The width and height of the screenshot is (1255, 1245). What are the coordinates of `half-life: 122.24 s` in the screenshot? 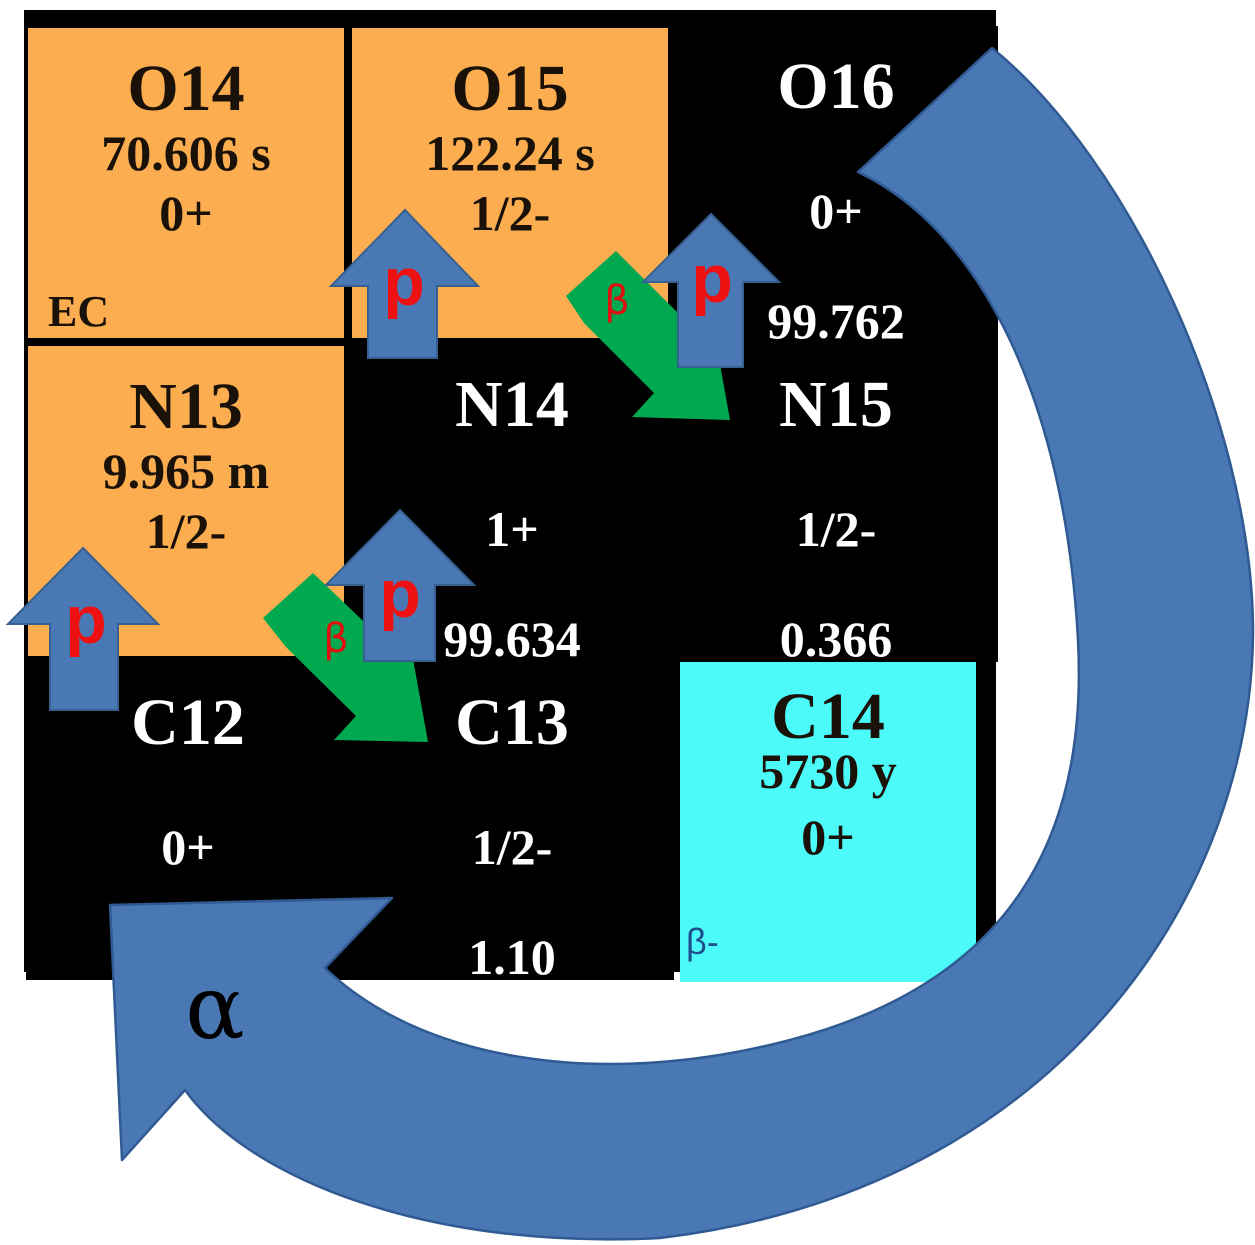 It's located at (510, 153).